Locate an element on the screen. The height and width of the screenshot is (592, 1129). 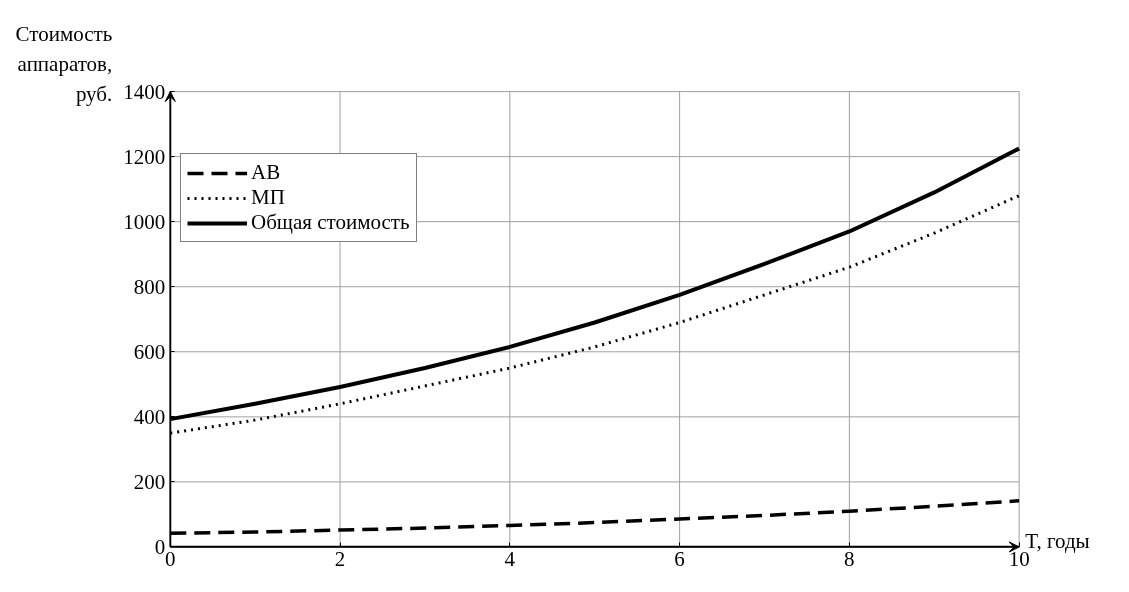
y-tick-label: 1000 is located at coordinates (144, 221).